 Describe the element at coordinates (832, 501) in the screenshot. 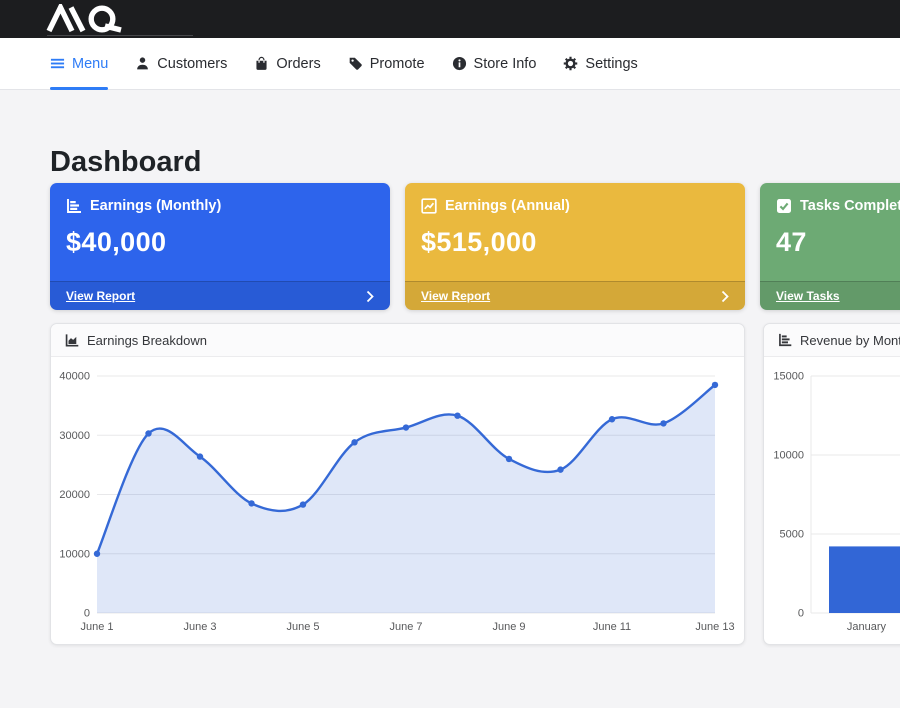

I see `revenue-by-month-chart: 0 5000 10000 15000 January` at that location.